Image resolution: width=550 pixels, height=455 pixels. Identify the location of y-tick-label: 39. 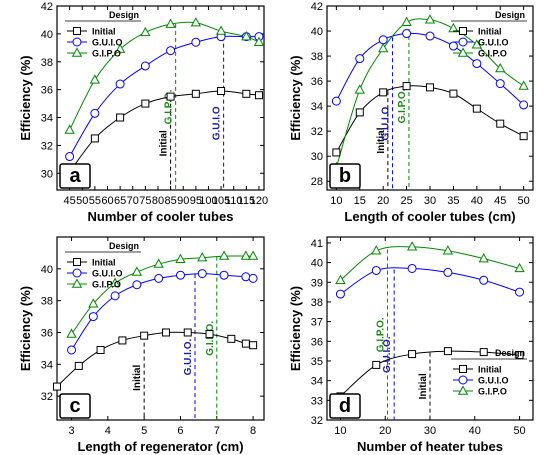
(317, 283).